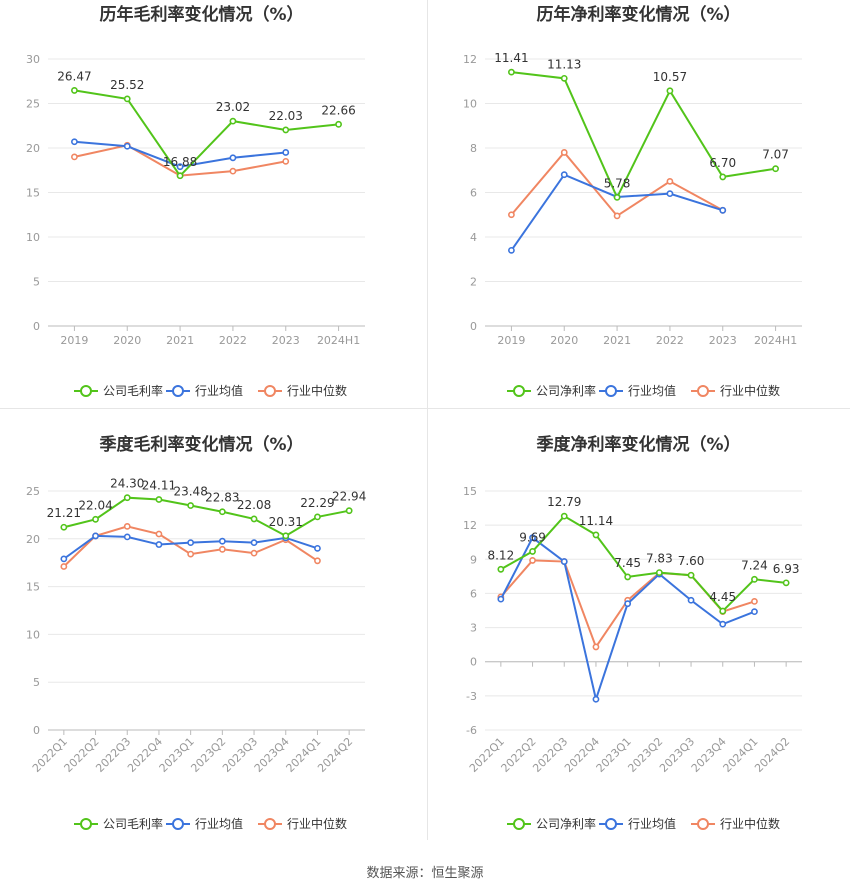 The image size is (850, 891). I want to click on legend-label: 公司净利率, so click(566, 823).